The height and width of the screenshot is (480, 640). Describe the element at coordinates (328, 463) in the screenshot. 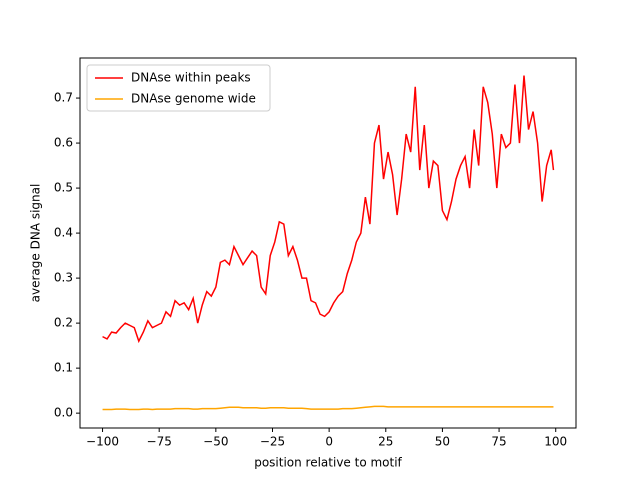

I see `x-axis-label: position relative to motif` at that location.